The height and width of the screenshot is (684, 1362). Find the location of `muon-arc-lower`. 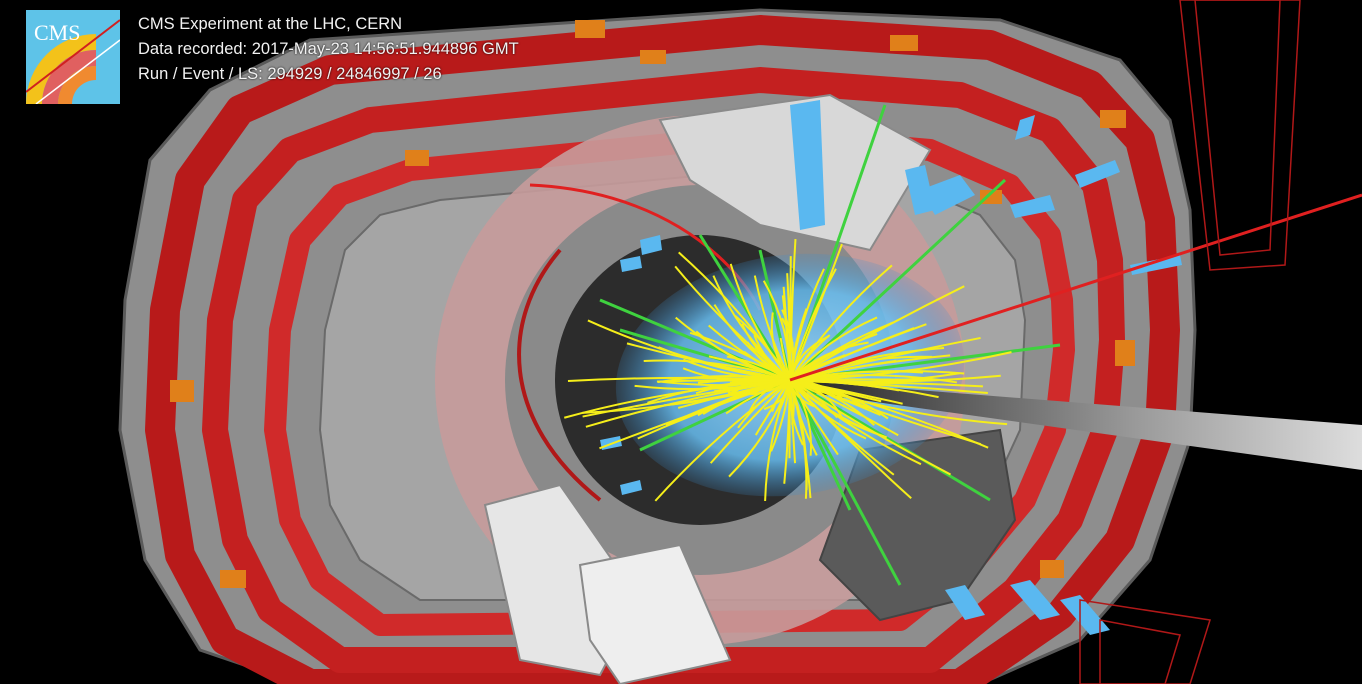

muon-arc-lower is located at coordinates (559, 375).